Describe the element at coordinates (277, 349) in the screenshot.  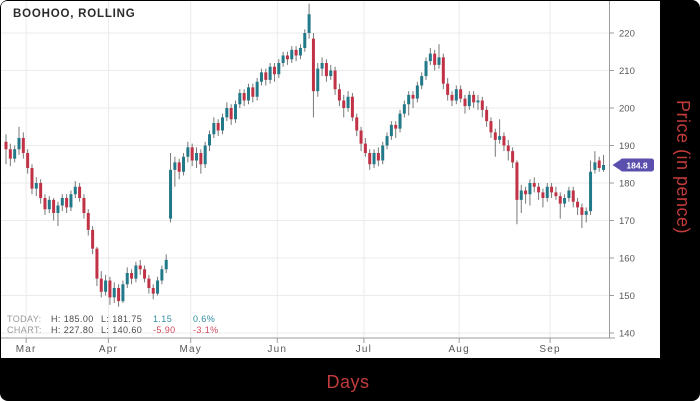
I see `x-tick-label: Jun` at that location.